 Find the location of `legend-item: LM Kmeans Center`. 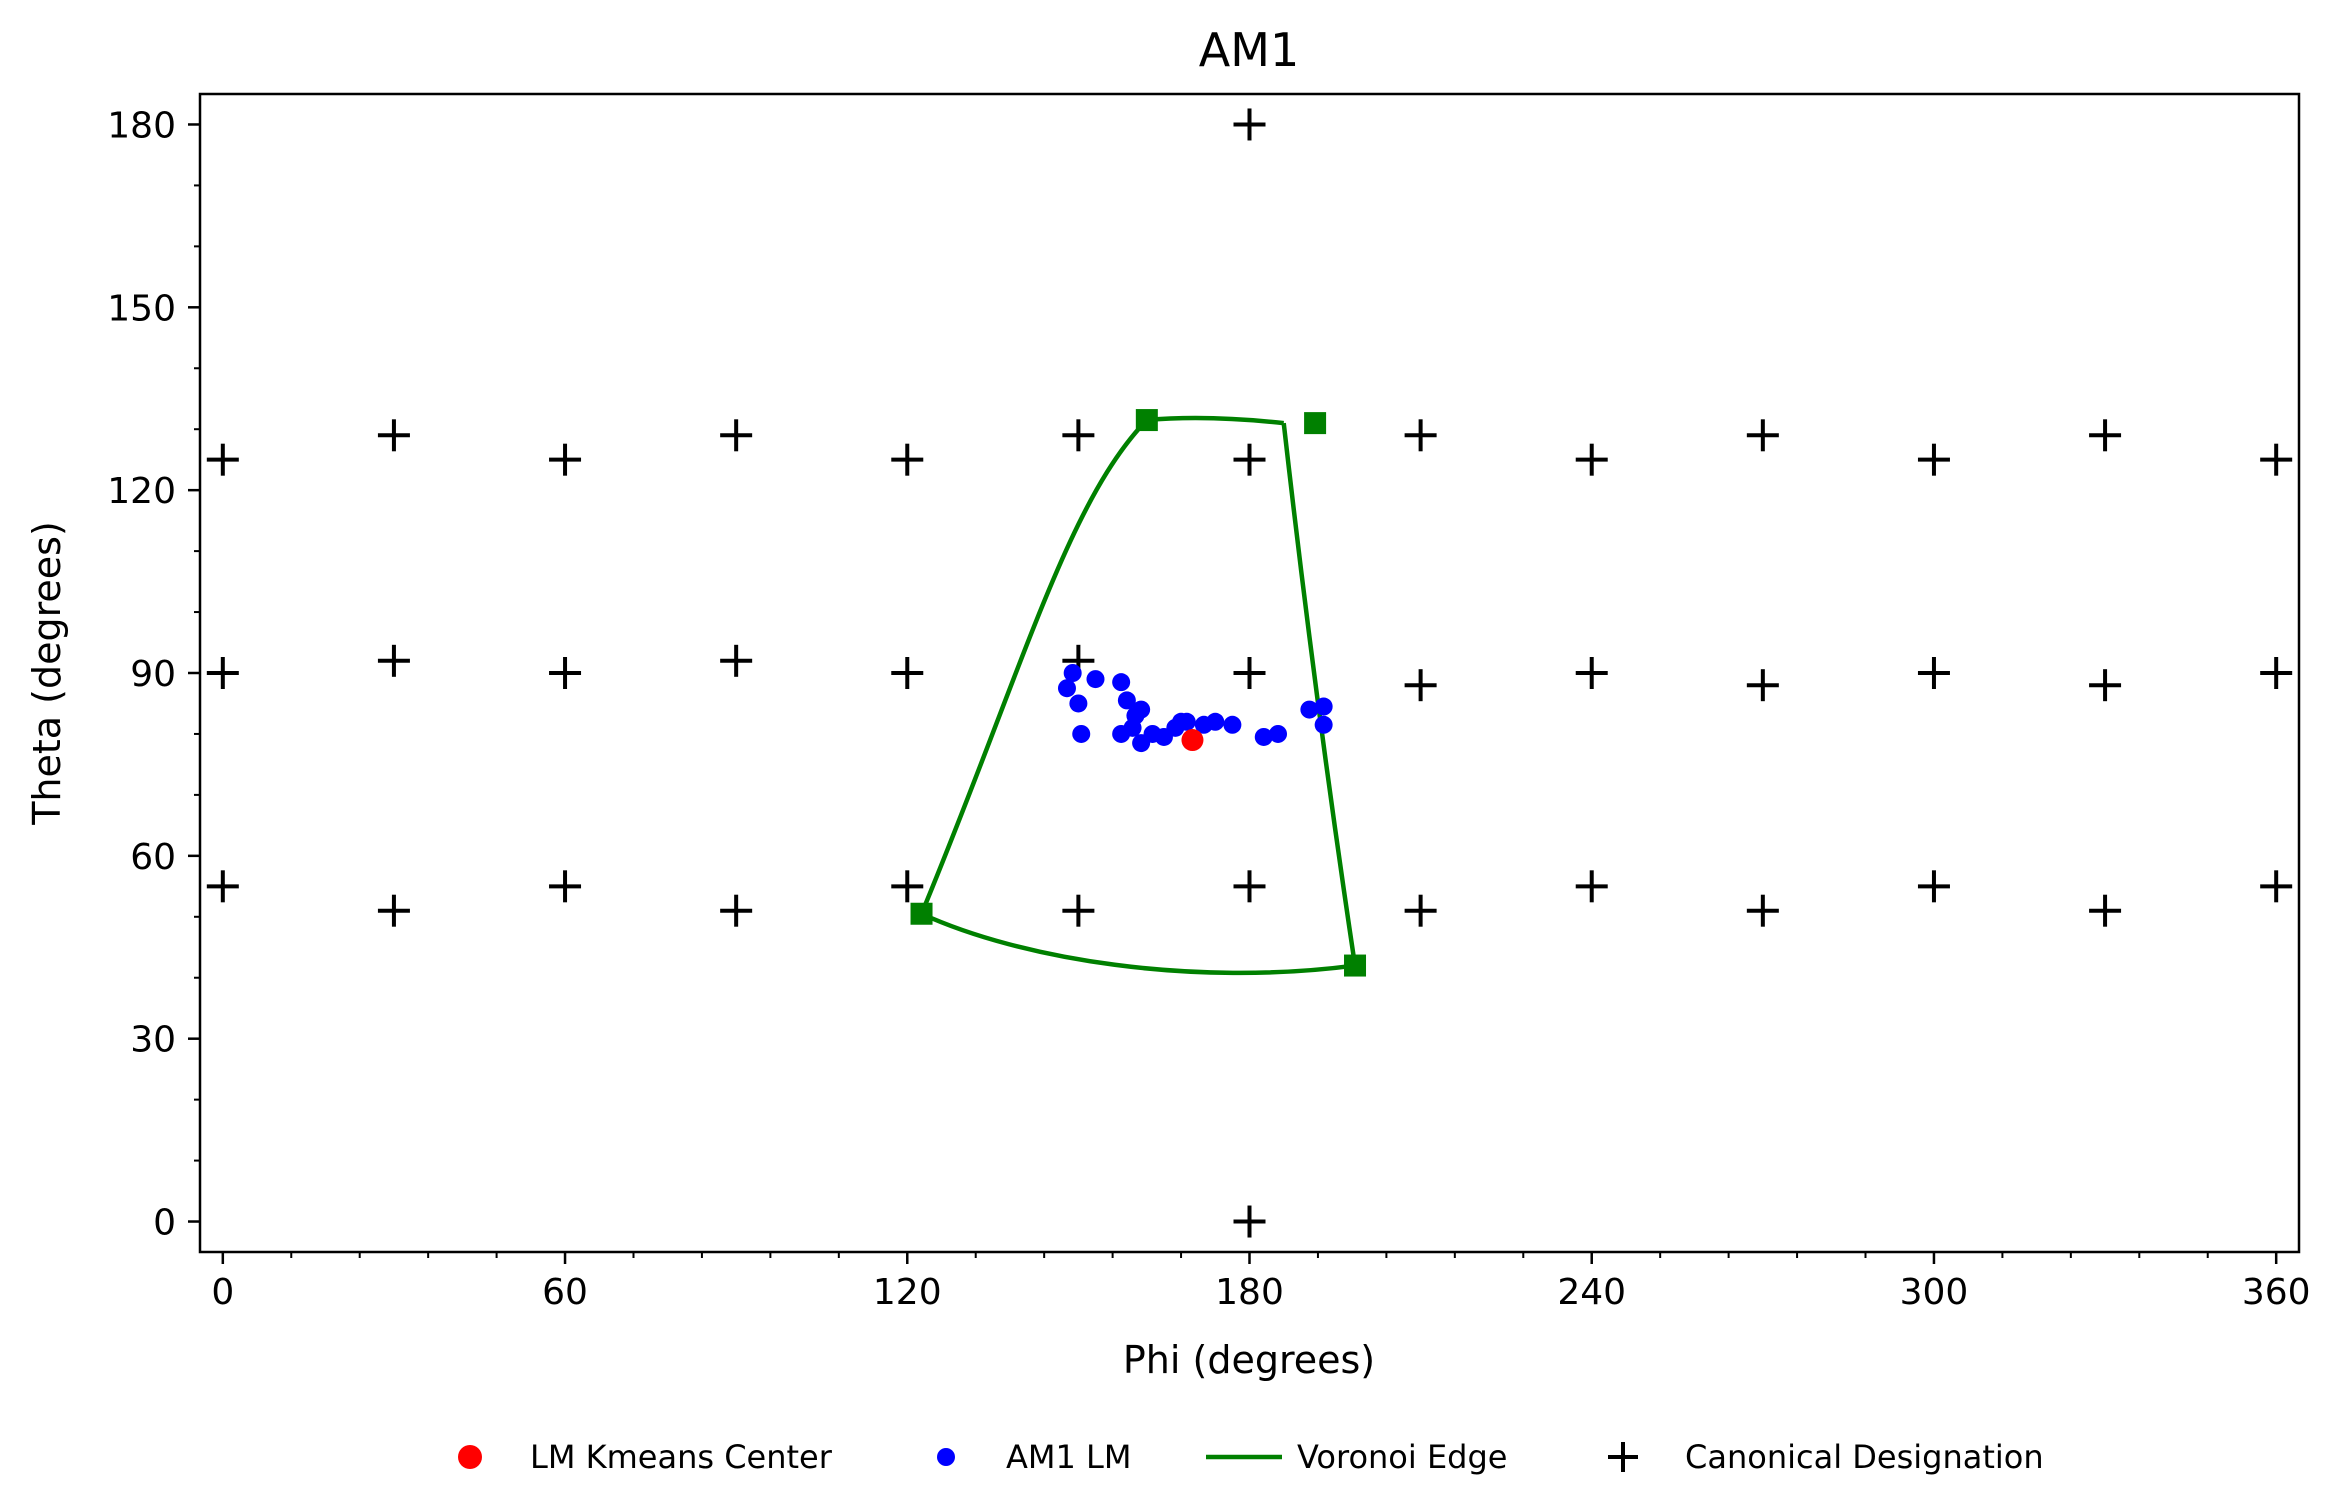

legend-item: LM Kmeans Center is located at coordinates (645, 1457).